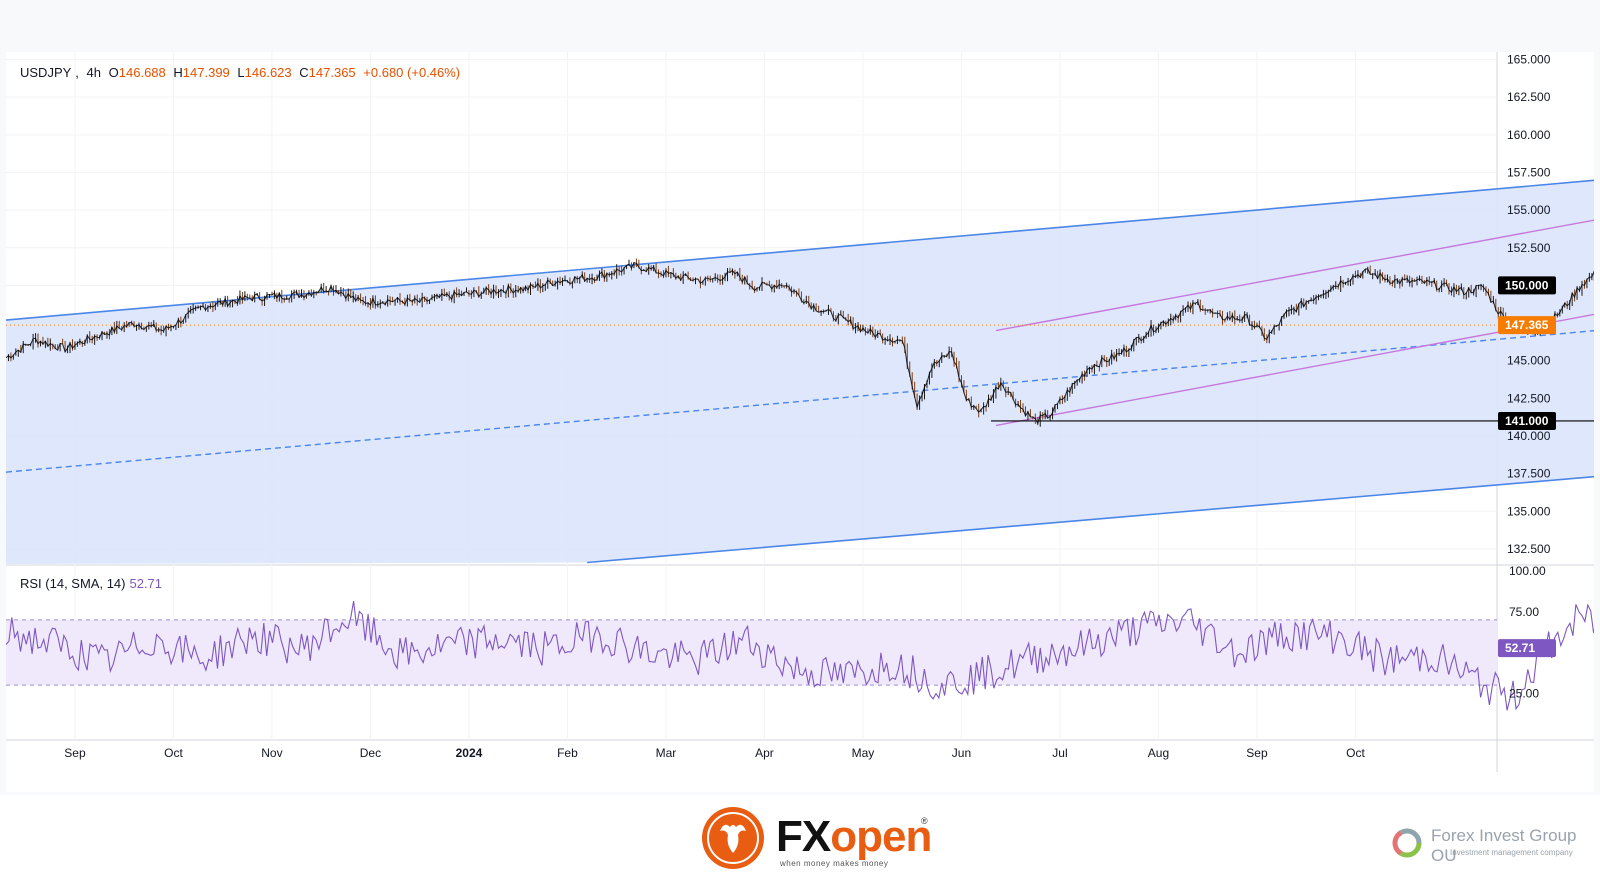 Image resolution: width=1600 pixels, height=879 pixels. Describe the element at coordinates (268, 72) in the screenshot. I see `low-value: 146.623` at that location.